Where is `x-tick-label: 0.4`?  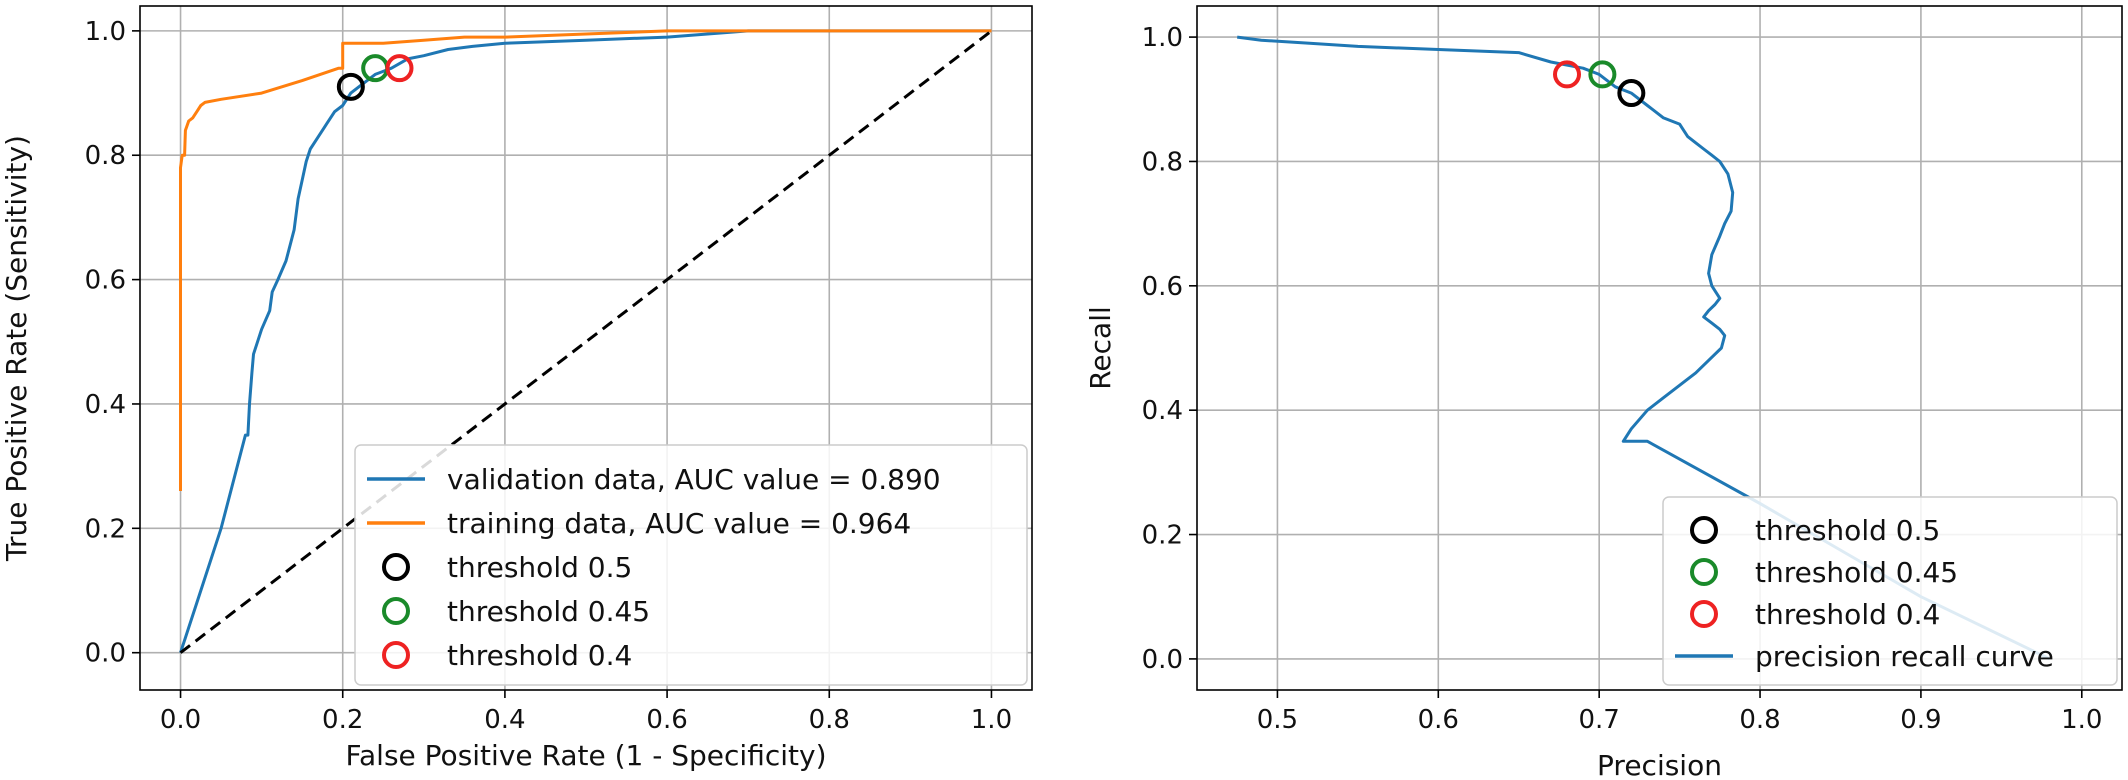
x-tick-label: 0.4 is located at coordinates (504, 720).